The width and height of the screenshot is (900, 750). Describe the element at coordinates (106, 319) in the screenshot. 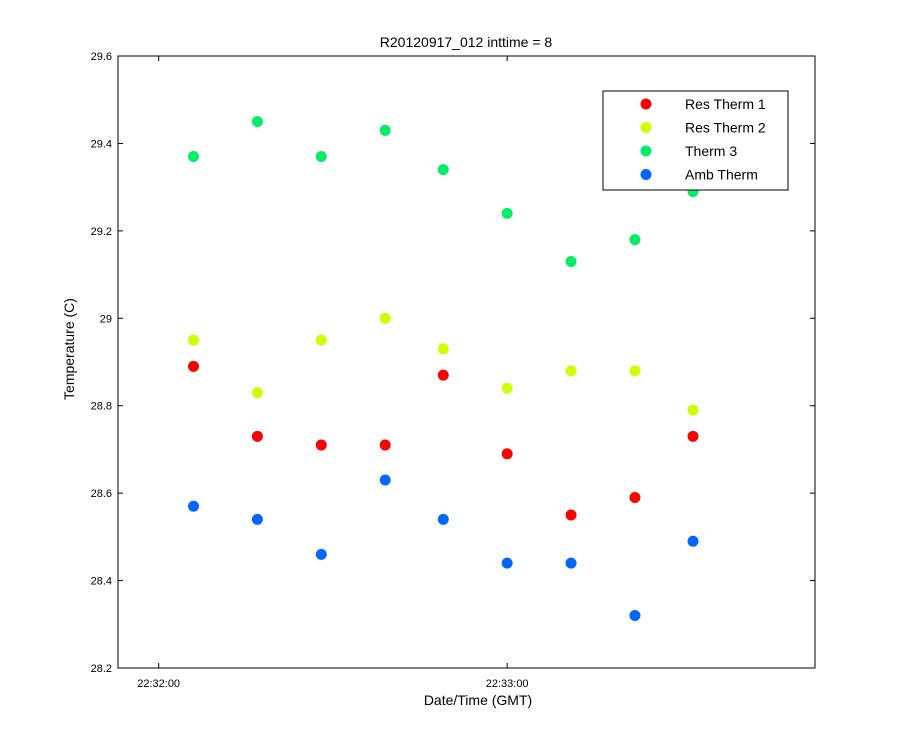

I see `y-tick-label: 29` at that location.